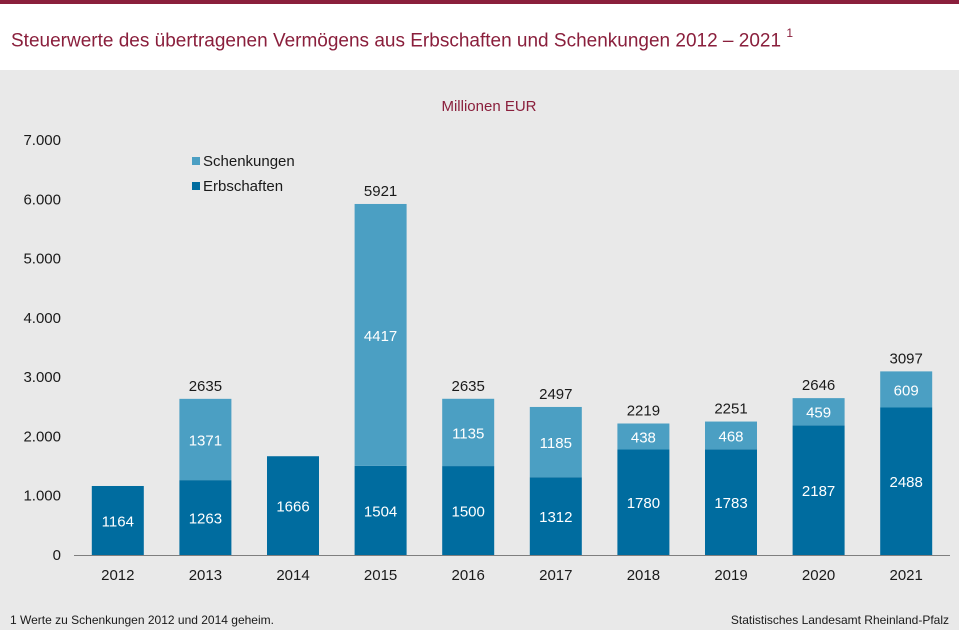 The height and width of the screenshot is (630, 959). Describe the element at coordinates (488, 106) in the screenshot. I see `unit-label: Millionen EUR` at that location.